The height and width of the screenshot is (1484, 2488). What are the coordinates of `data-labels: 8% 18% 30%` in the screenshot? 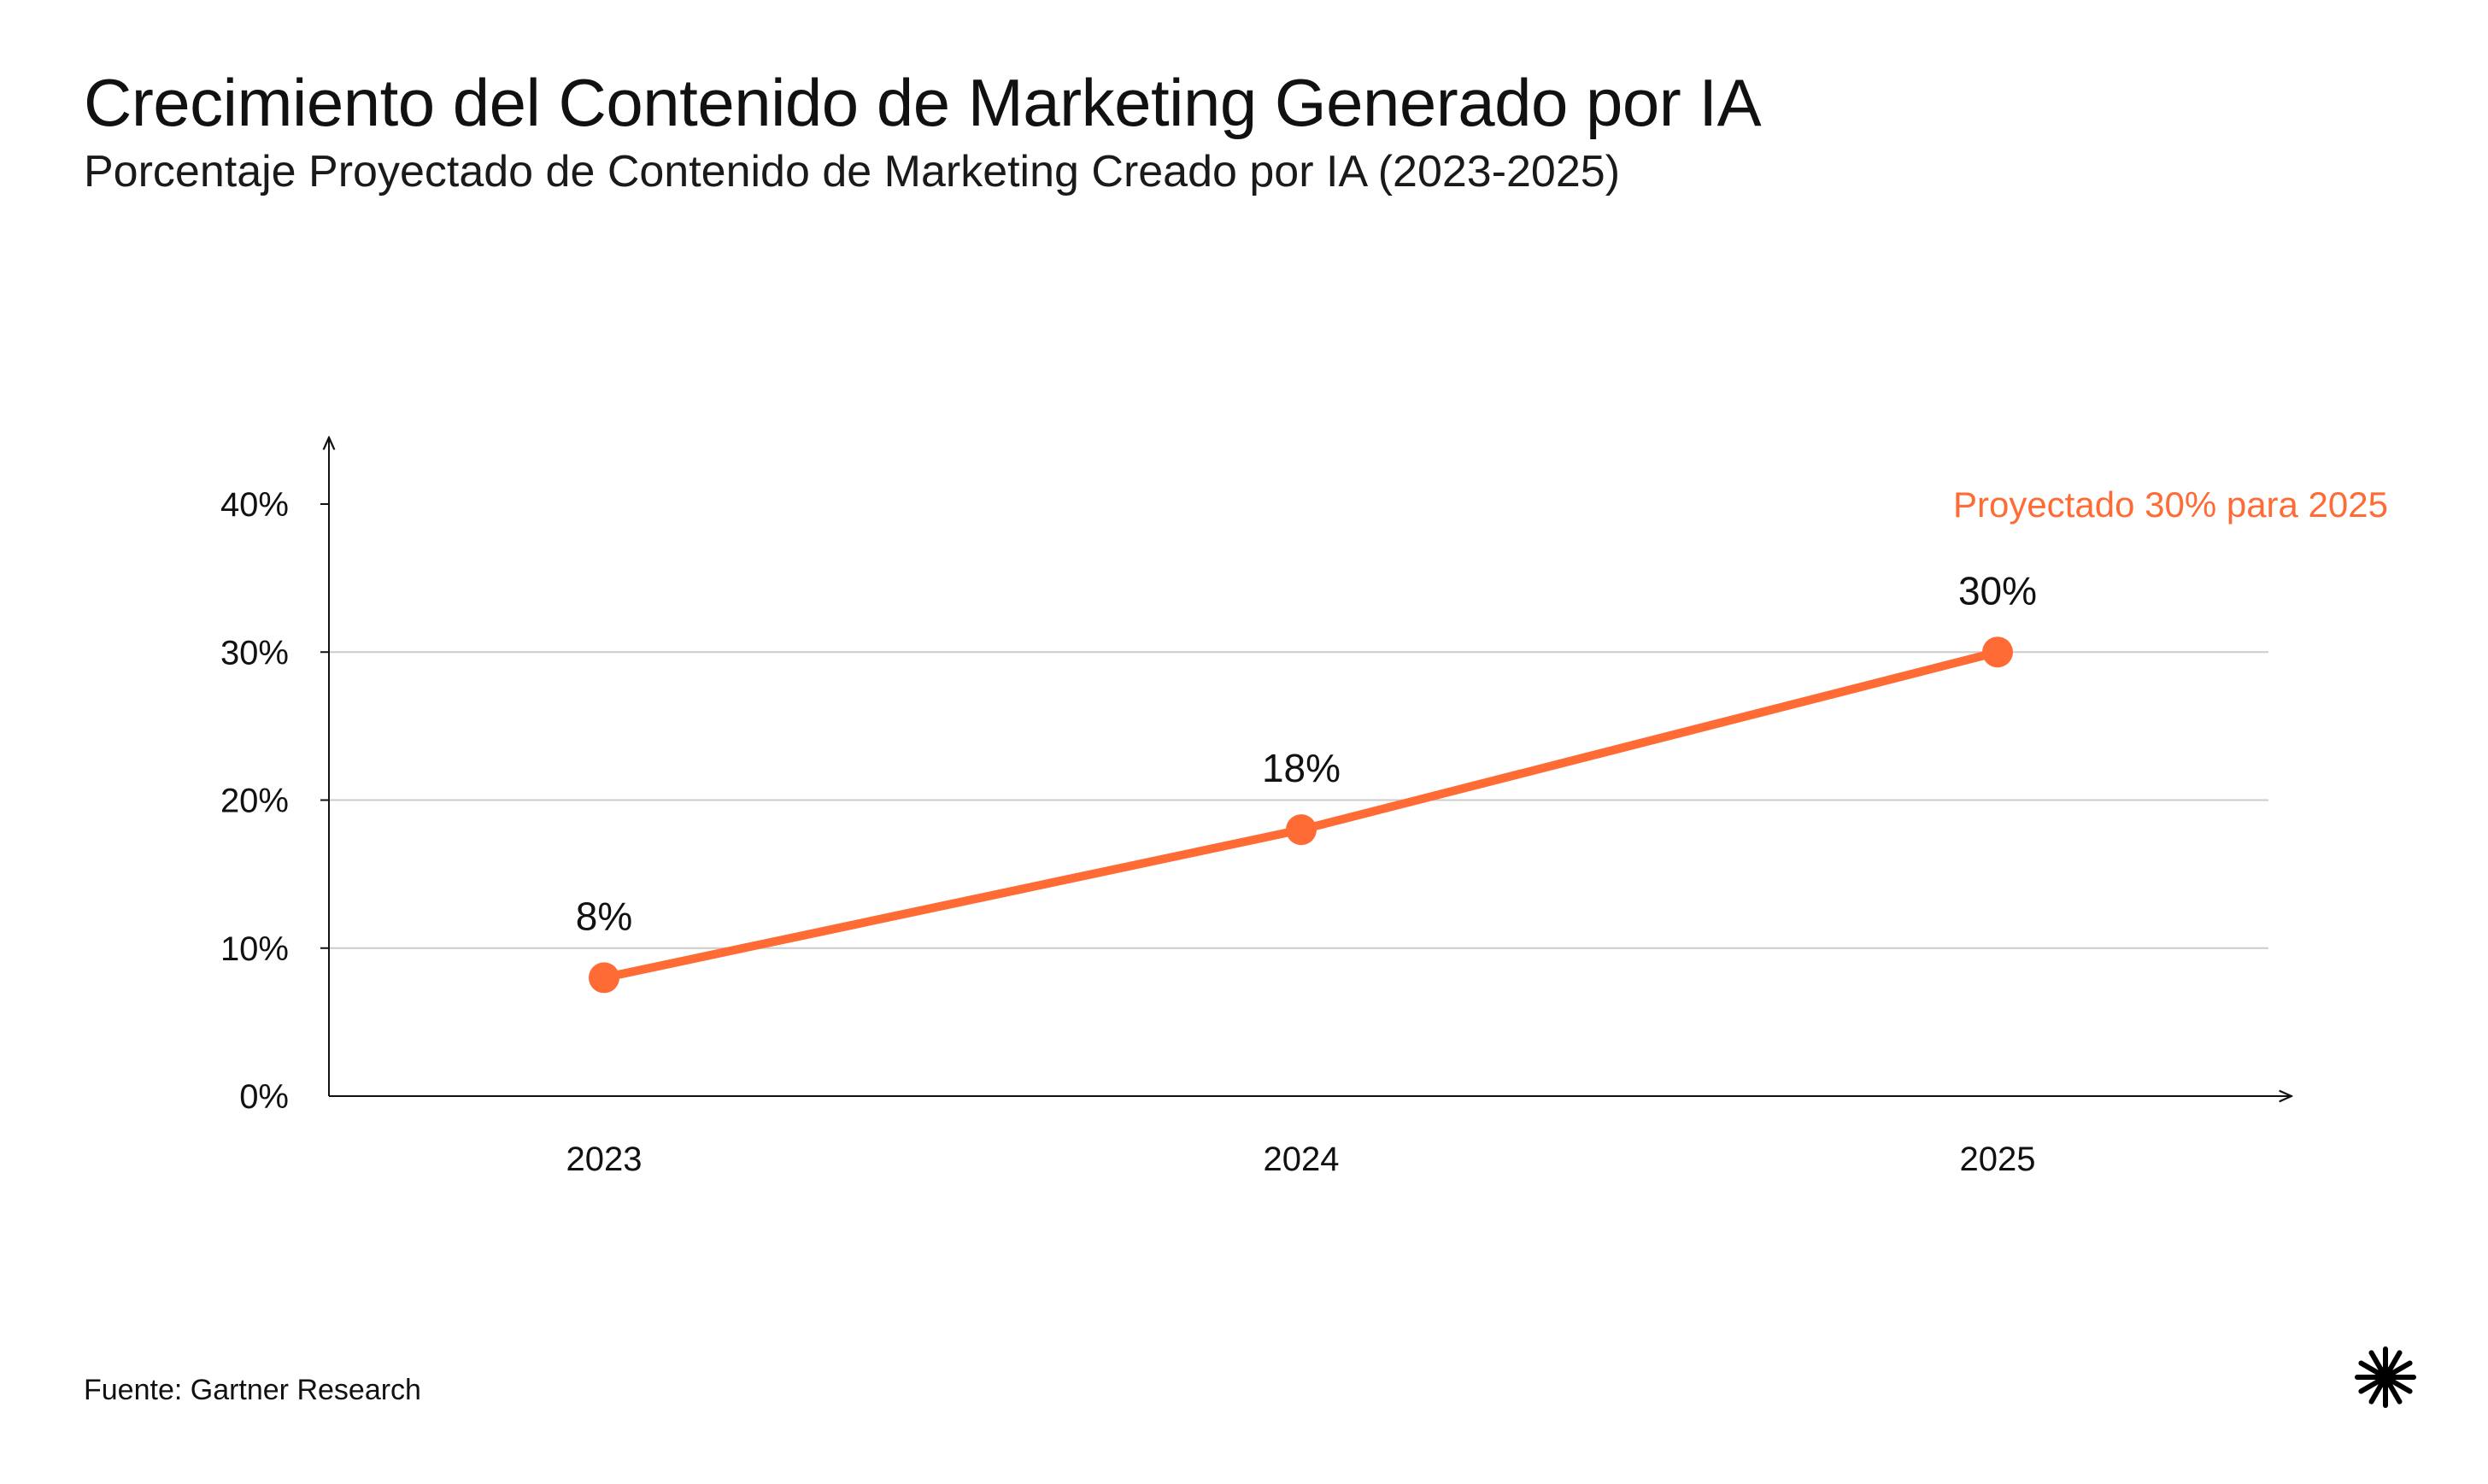 It's located at (1306, 753).